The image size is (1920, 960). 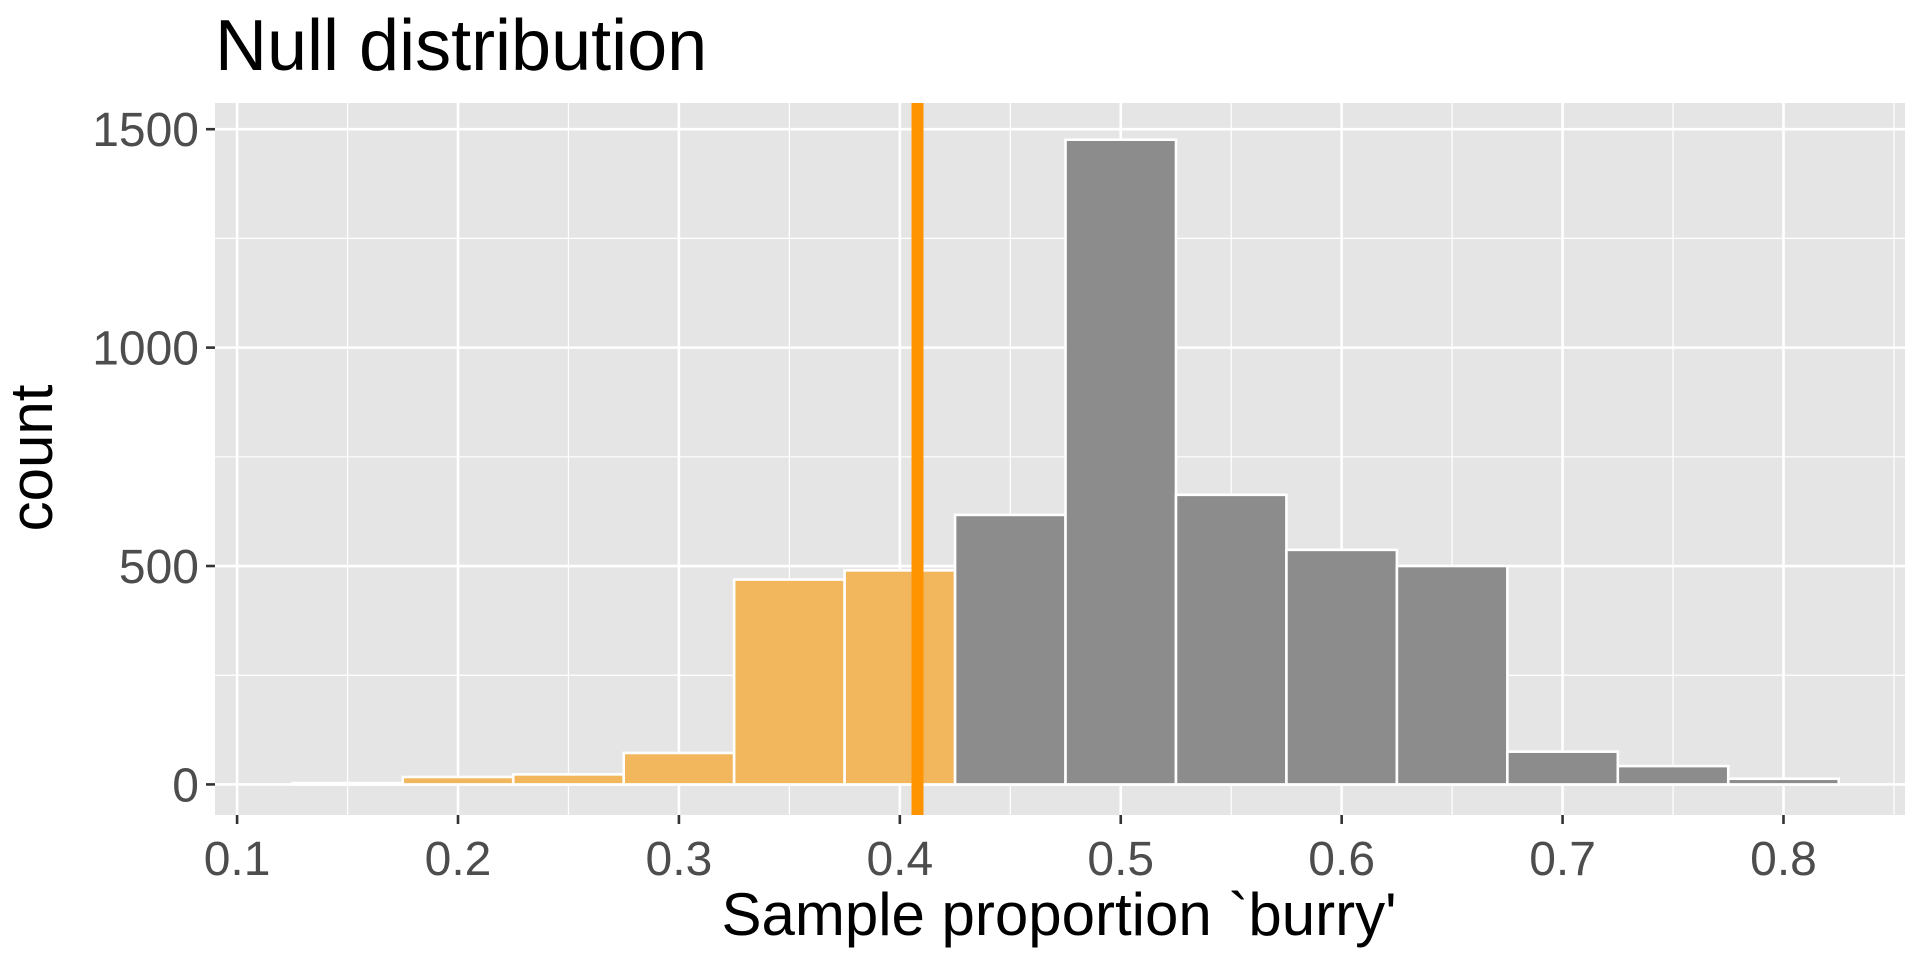 What do you see at coordinates (145, 349) in the screenshot?
I see `y-tick-label: 1000` at bounding box center [145, 349].